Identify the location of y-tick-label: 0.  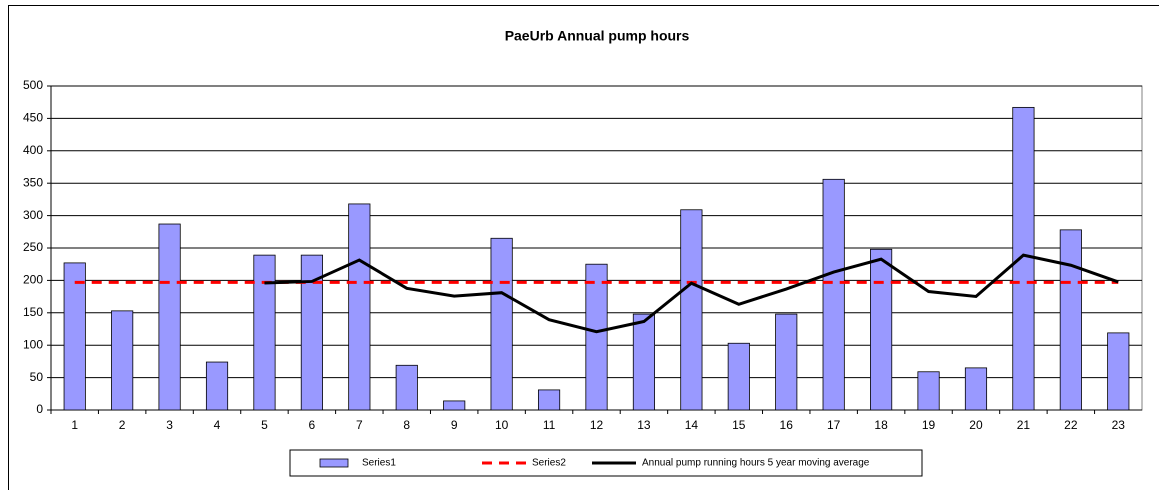
(39, 409).